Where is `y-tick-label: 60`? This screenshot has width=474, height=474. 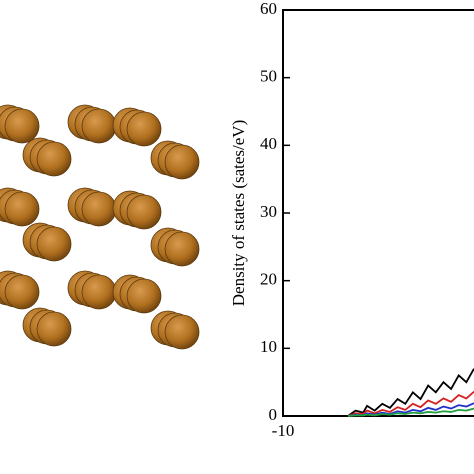
y-tick-label: 60 is located at coordinates (268, 9).